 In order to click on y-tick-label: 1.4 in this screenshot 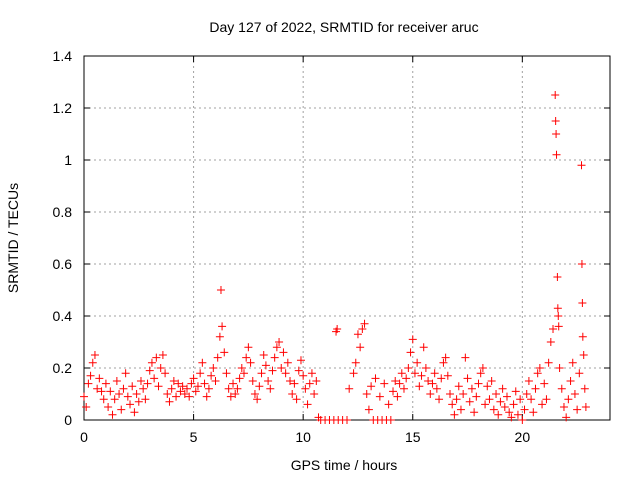, I will do `click(63, 56)`.